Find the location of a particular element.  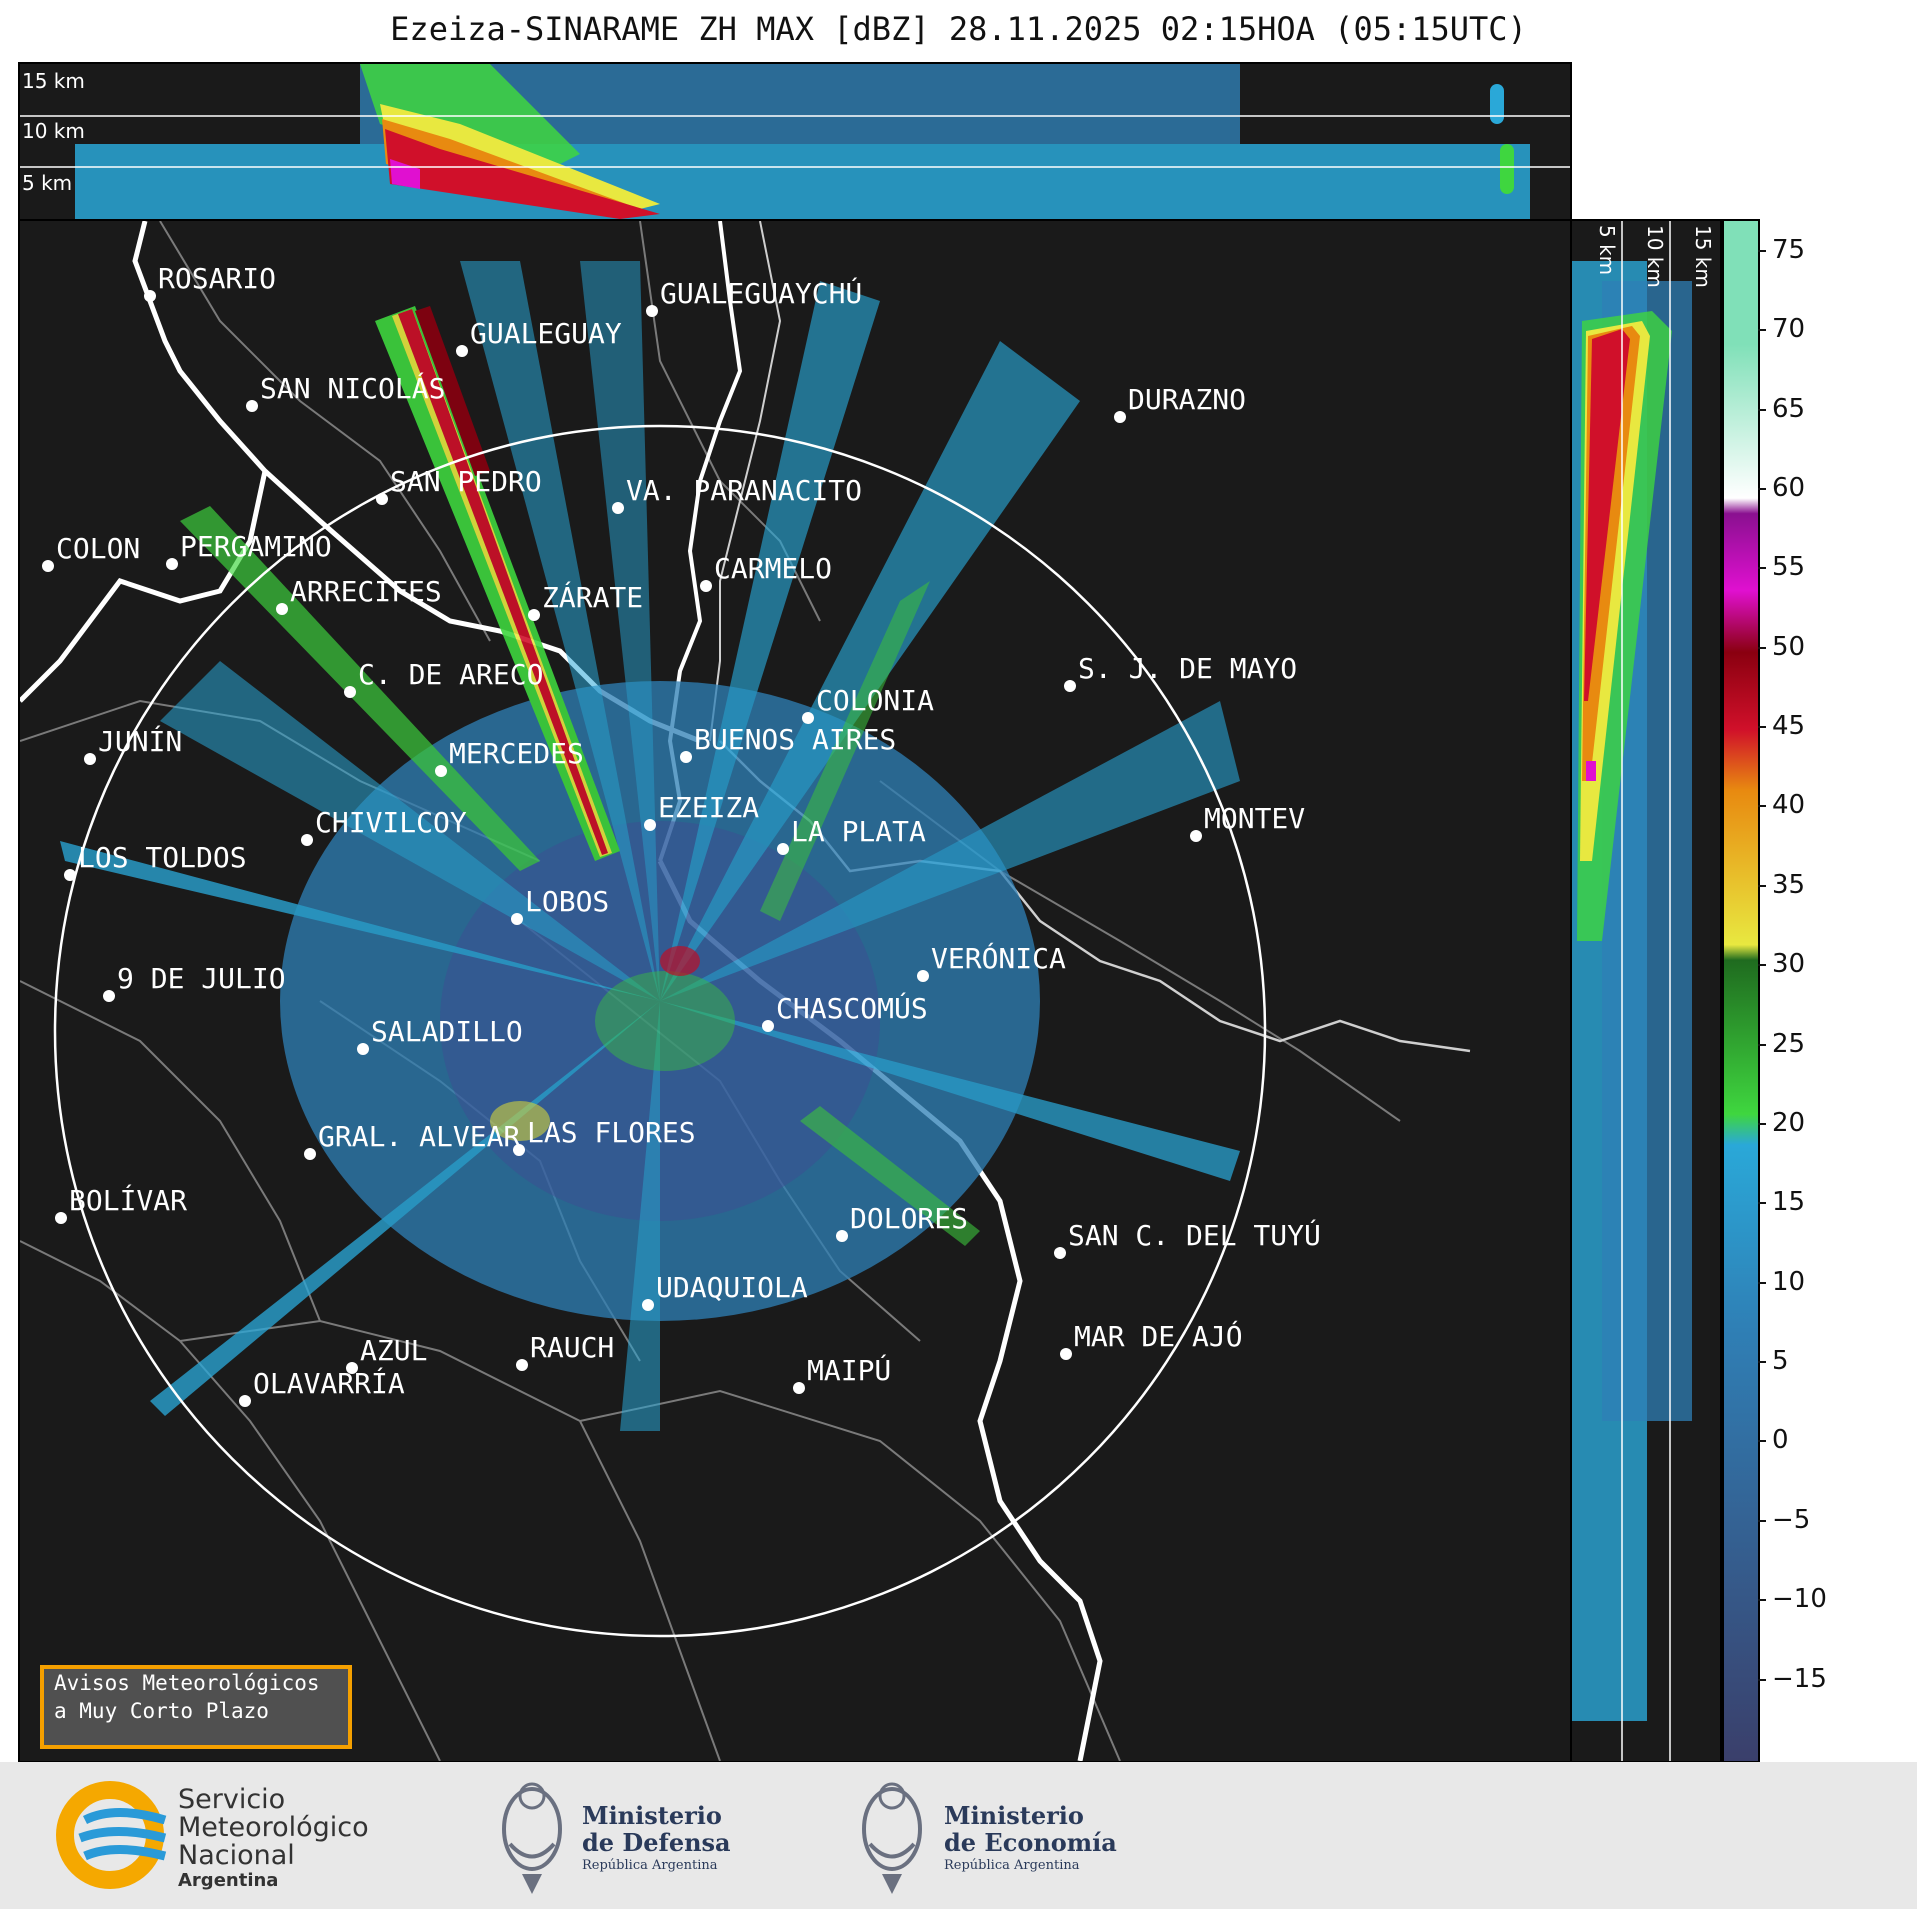

place-marker: GUALEGUAYCHÚ is located at coordinates (754, 296).